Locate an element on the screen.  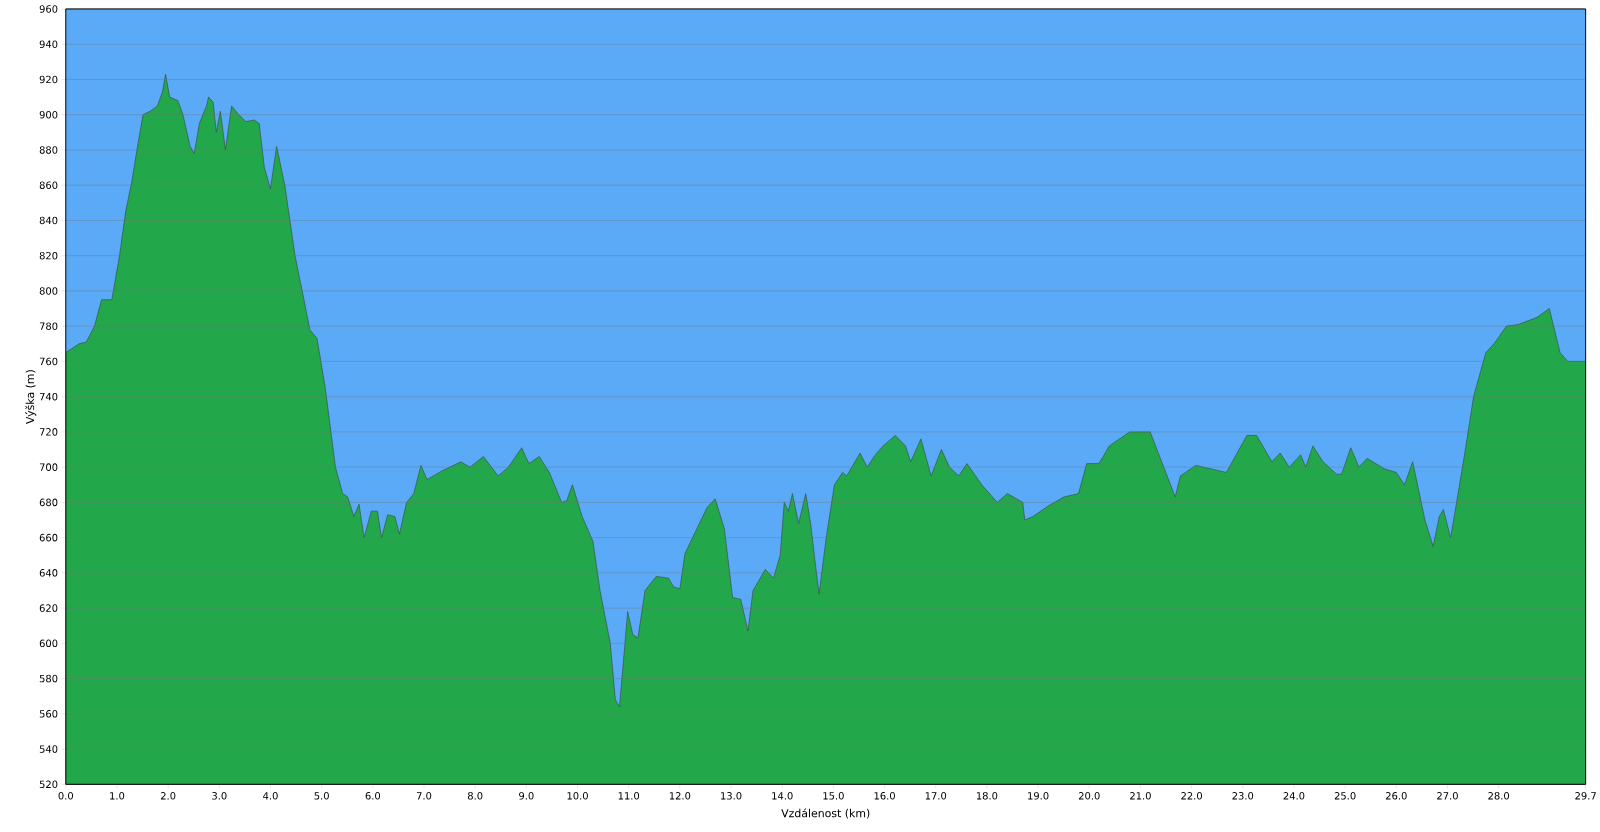
x-tick-label: 18.0 is located at coordinates (987, 795).